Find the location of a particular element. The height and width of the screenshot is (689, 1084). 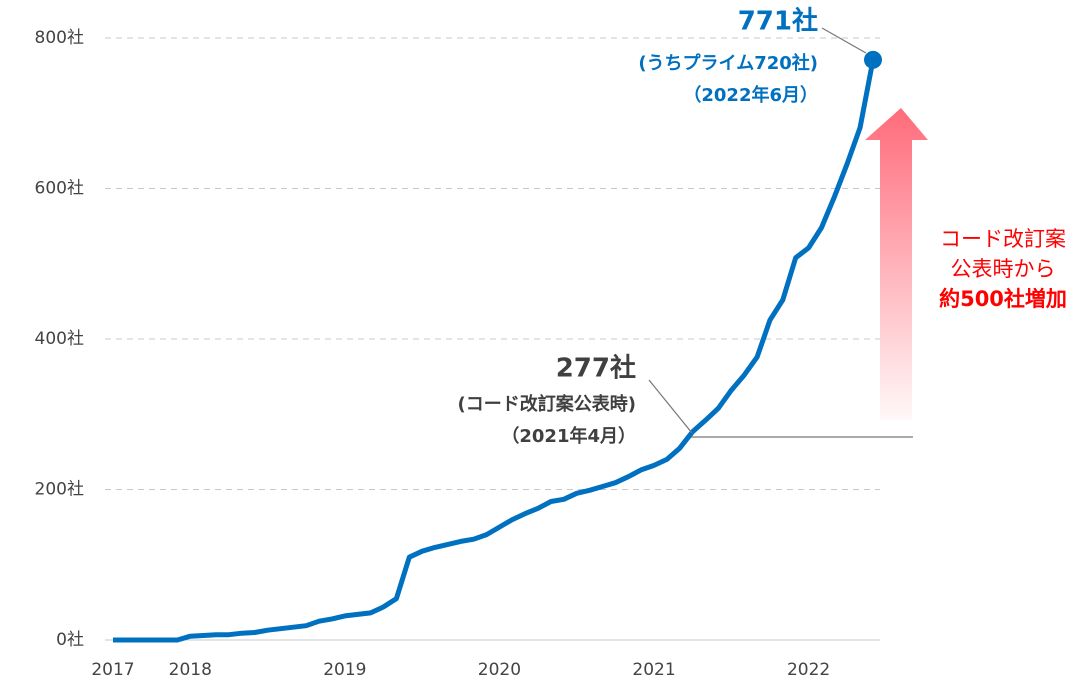

increase-arrow is located at coordinates (896, 264).